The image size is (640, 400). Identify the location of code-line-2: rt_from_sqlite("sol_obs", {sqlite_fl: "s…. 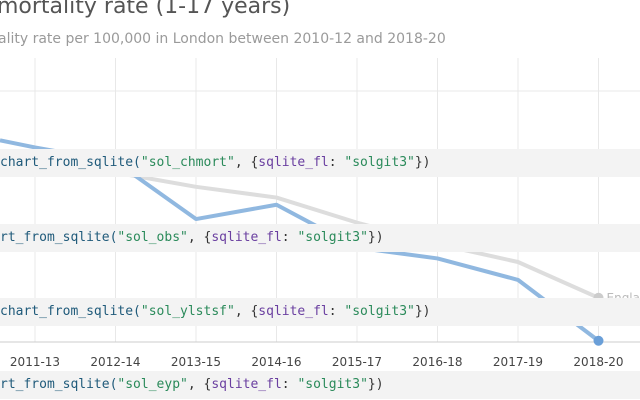
(320, 238).